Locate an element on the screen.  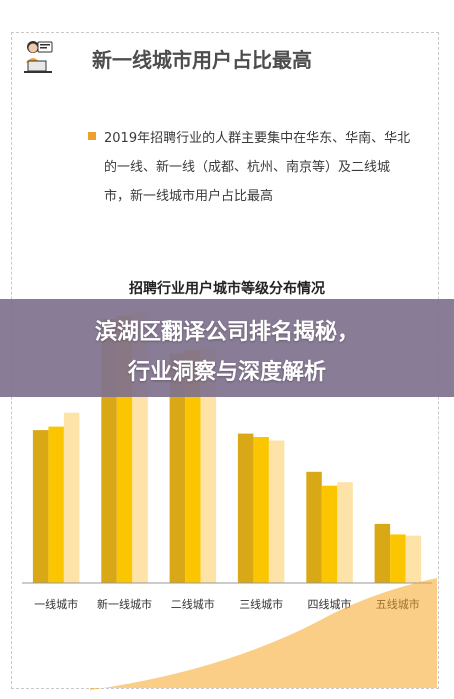
page-title: 新一线城市用户占比最高 is located at coordinates (202, 60).